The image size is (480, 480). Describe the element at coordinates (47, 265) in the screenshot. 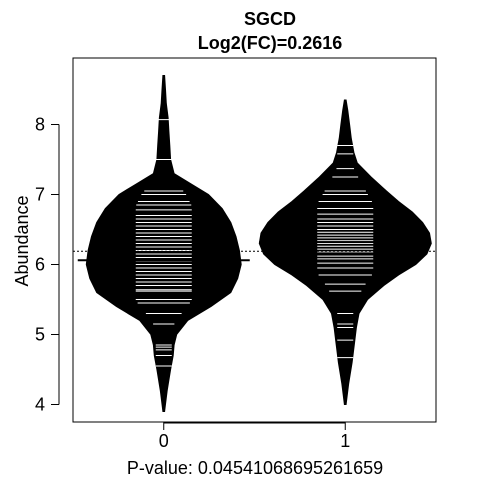

I see `y-axis: 4 5 6 7 8` at that location.